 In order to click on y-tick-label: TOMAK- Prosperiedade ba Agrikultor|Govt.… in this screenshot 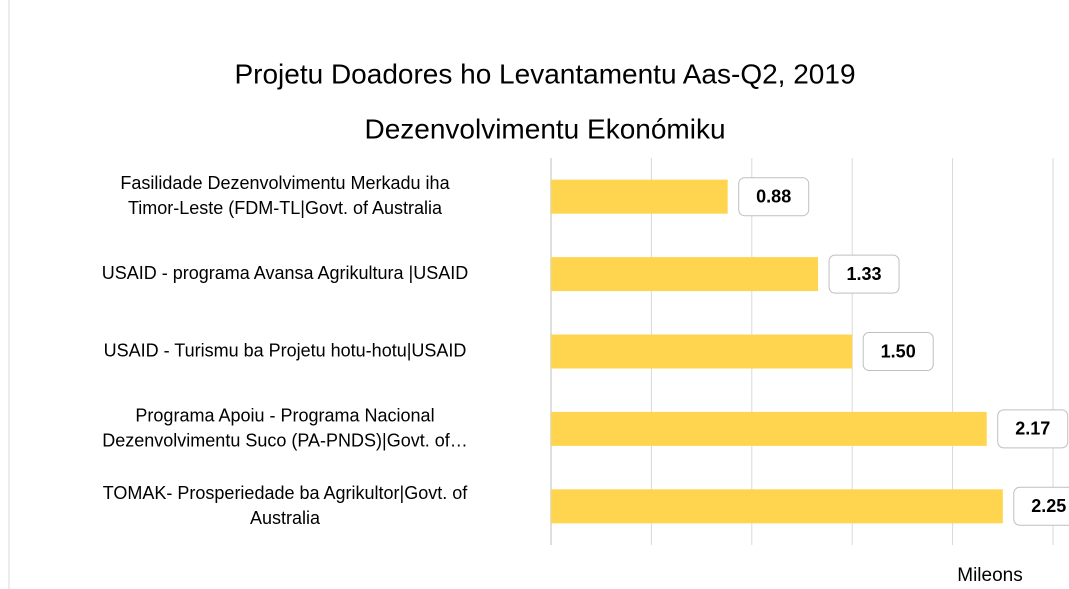, I will do `click(286, 505)`.